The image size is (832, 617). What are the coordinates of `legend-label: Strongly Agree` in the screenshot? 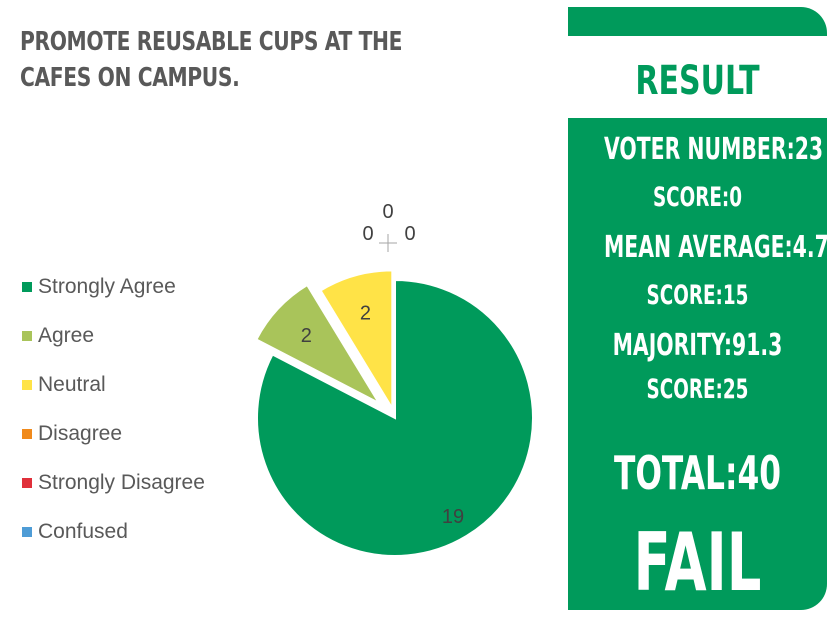 It's located at (107, 286).